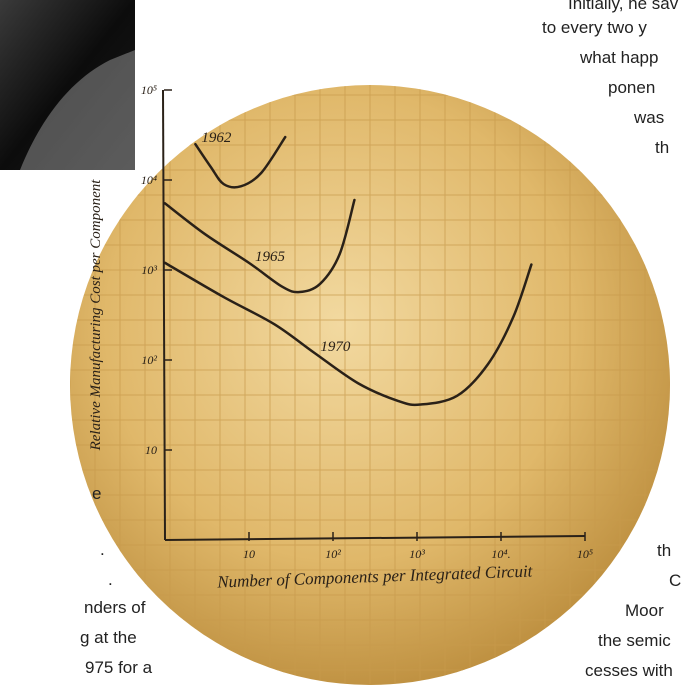 The height and width of the screenshot is (699, 686). Describe the element at coordinates (634, 640) in the screenshot. I see `body-text: the semic` at that location.